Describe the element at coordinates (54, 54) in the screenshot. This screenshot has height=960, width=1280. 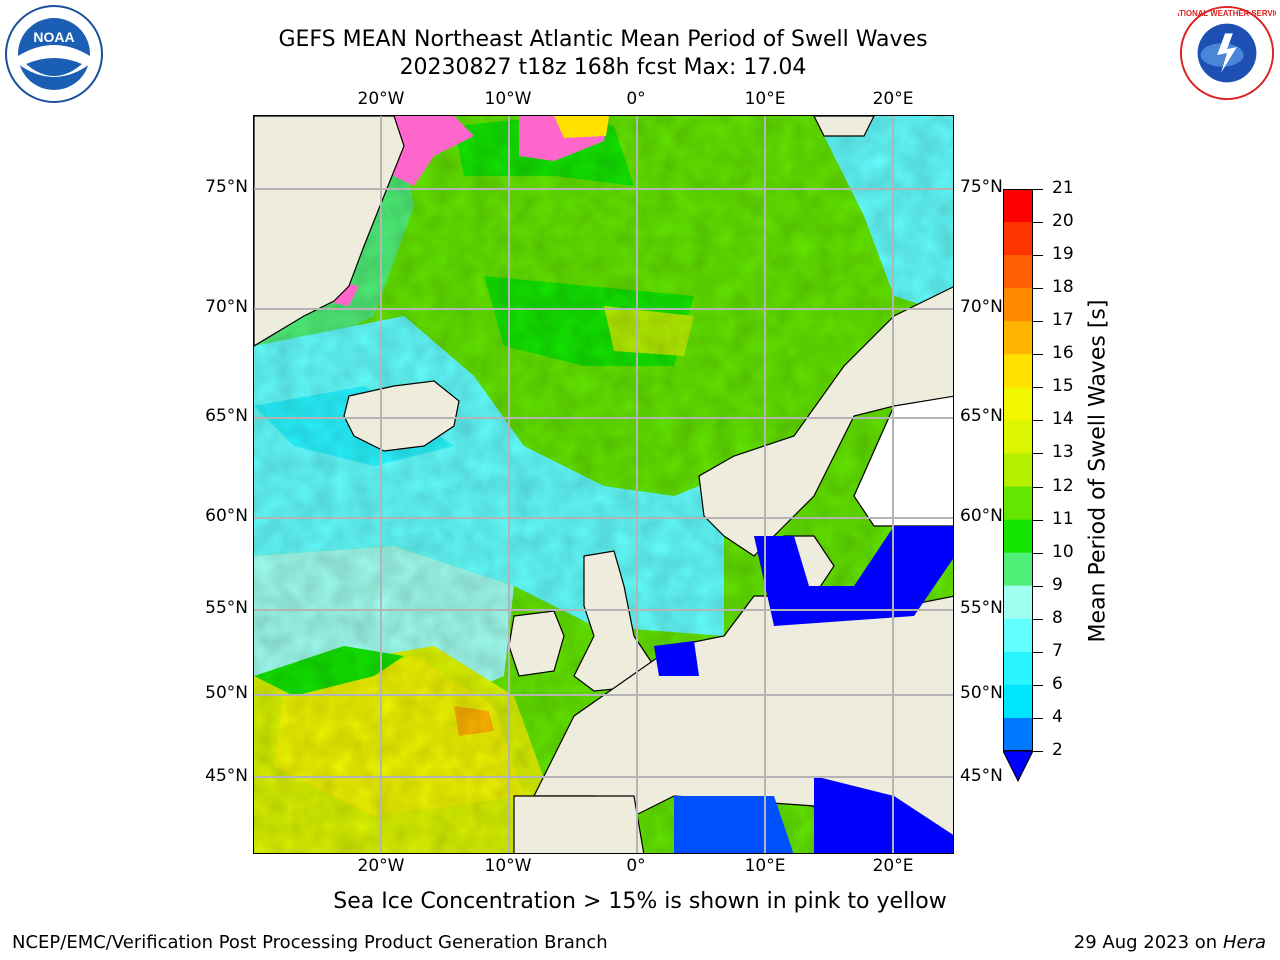
I see `noaa-logo-icon: NOAA` at that location.